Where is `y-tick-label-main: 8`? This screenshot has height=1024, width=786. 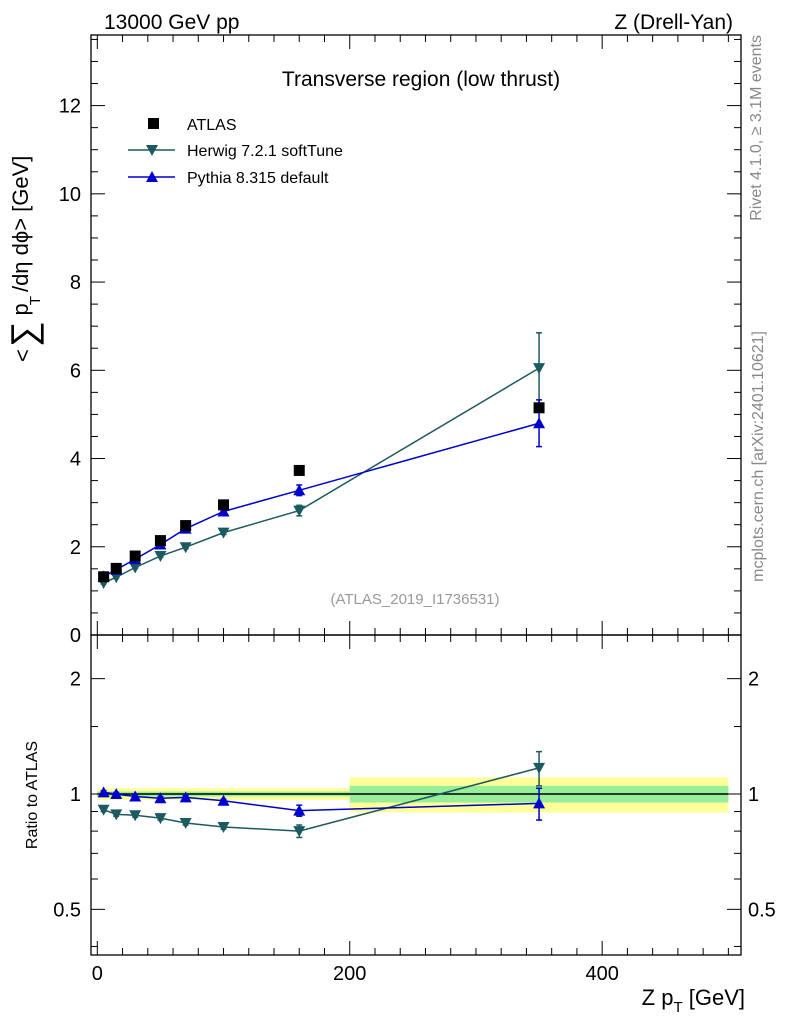 y-tick-label-main: 8 is located at coordinates (75, 283).